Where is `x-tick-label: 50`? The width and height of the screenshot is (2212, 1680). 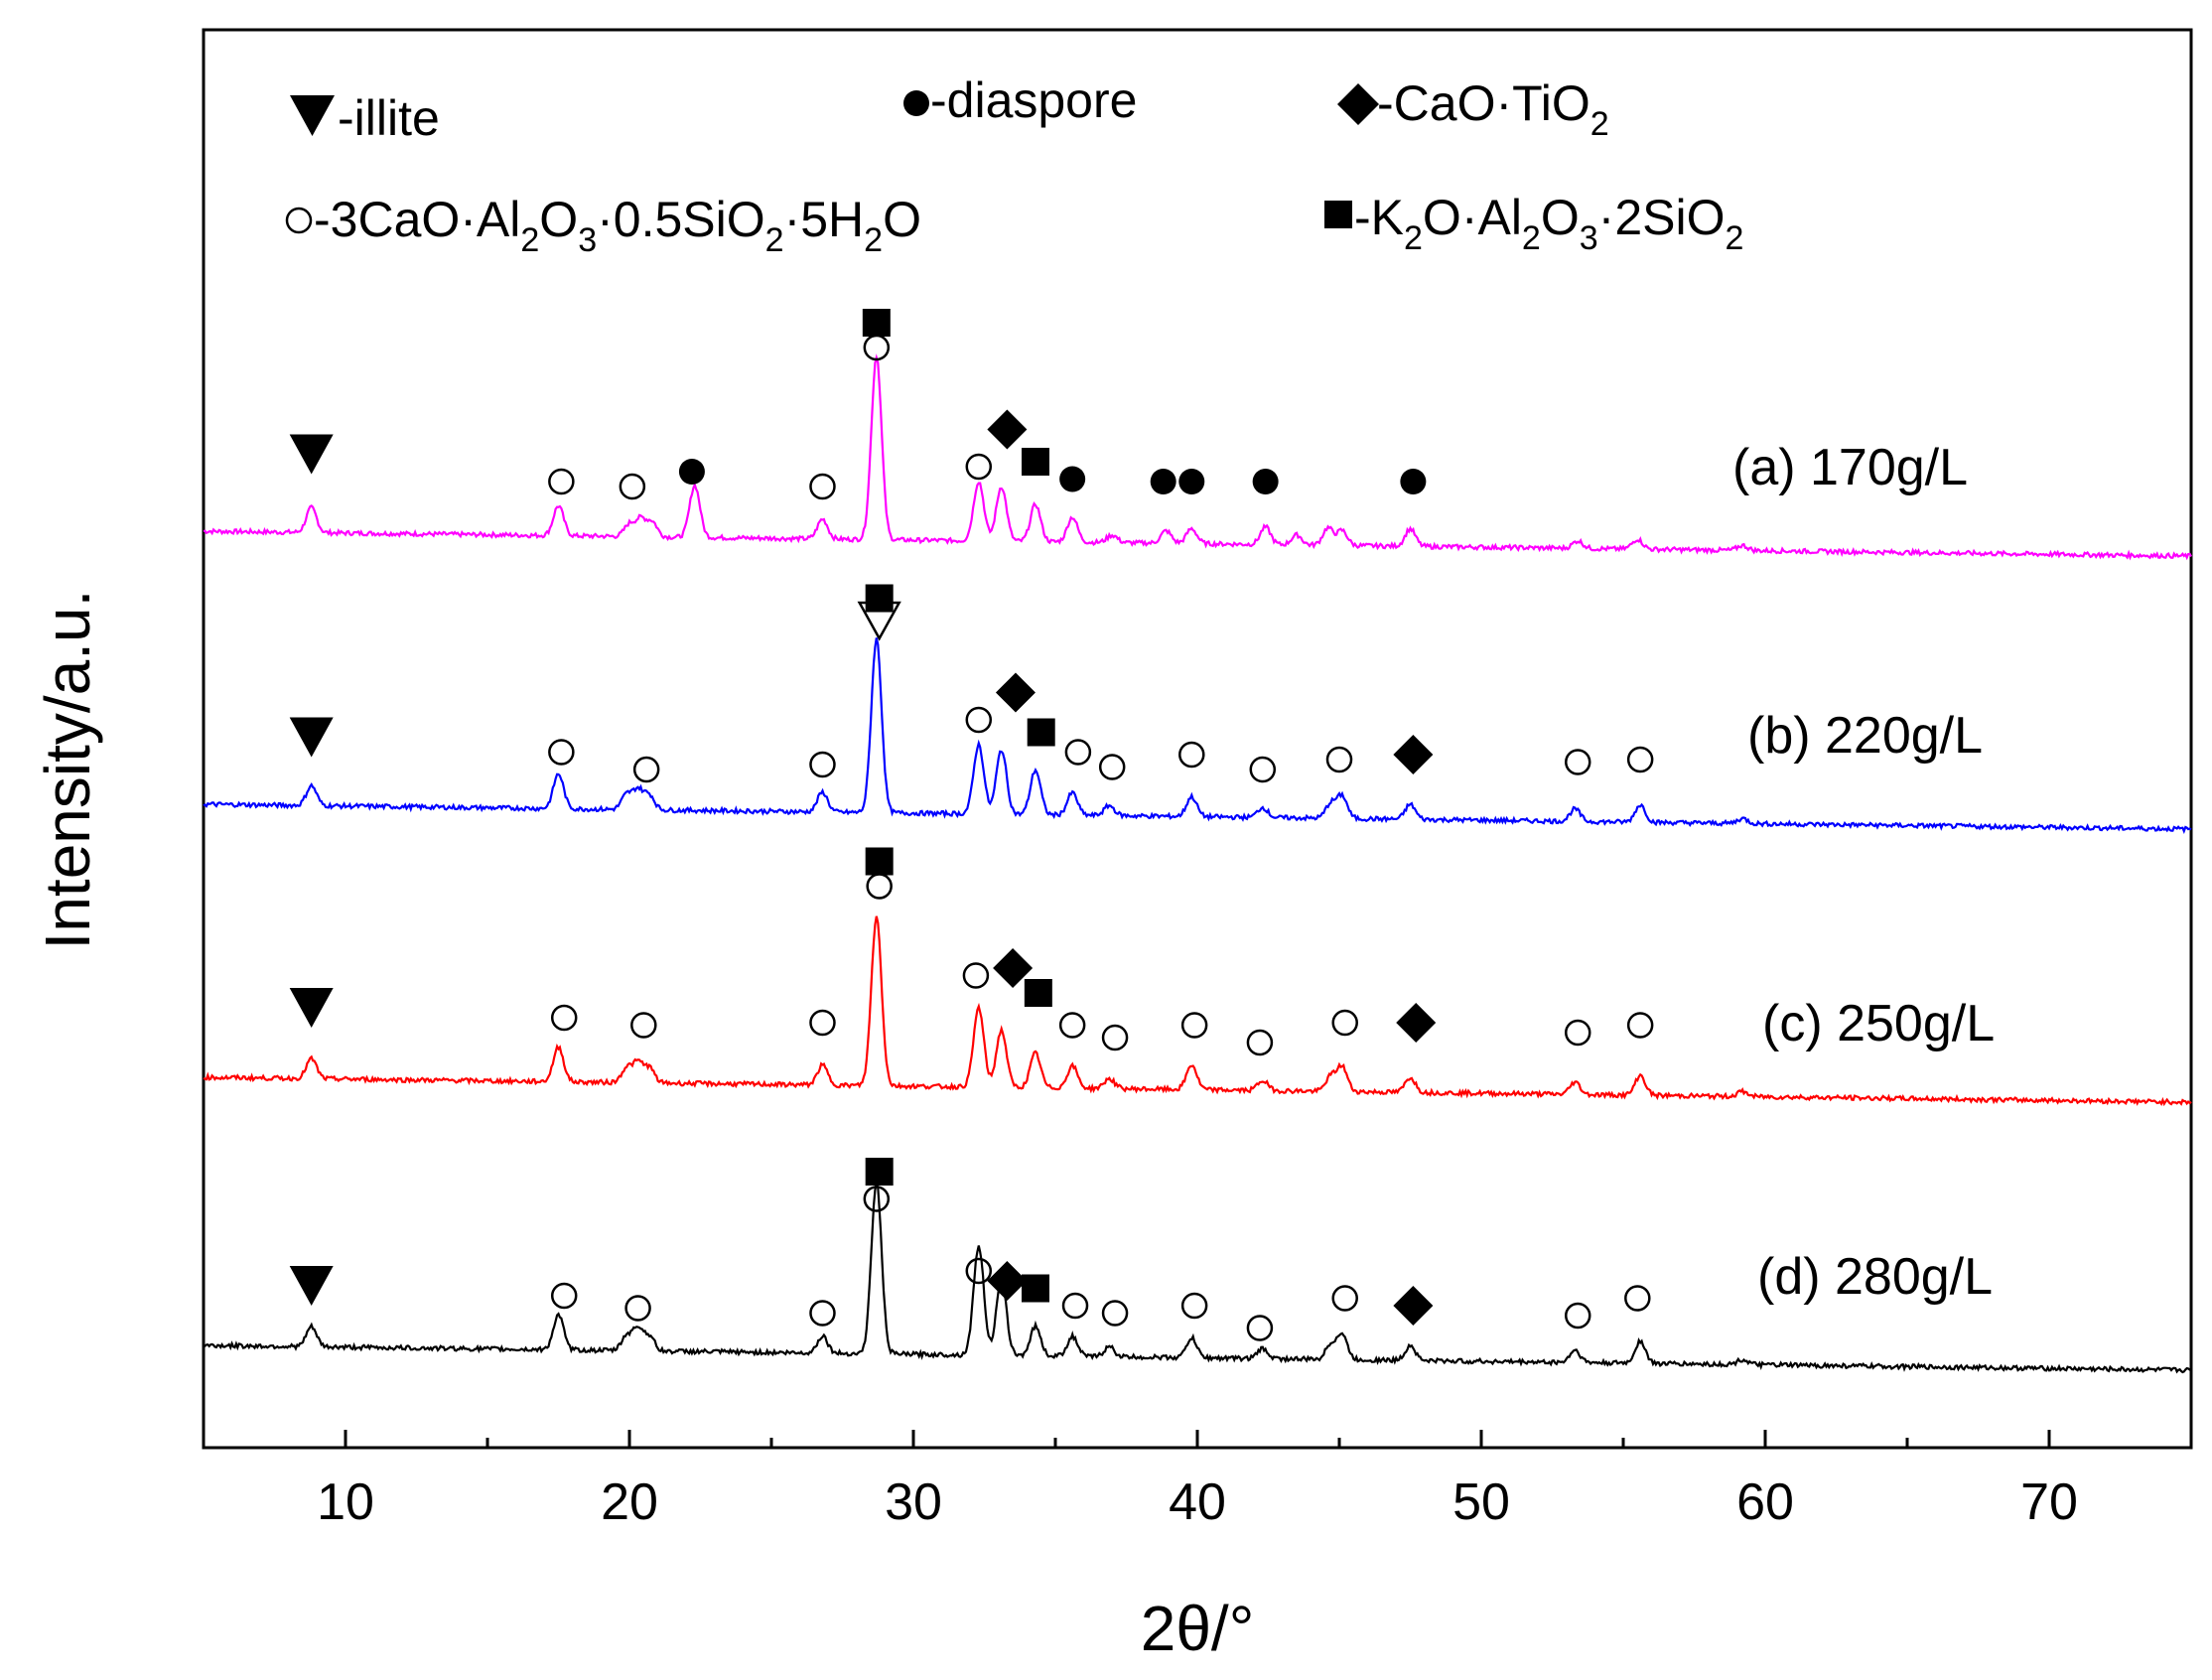
x-tick-label: 50 is located at coordinates (1481, 1502).